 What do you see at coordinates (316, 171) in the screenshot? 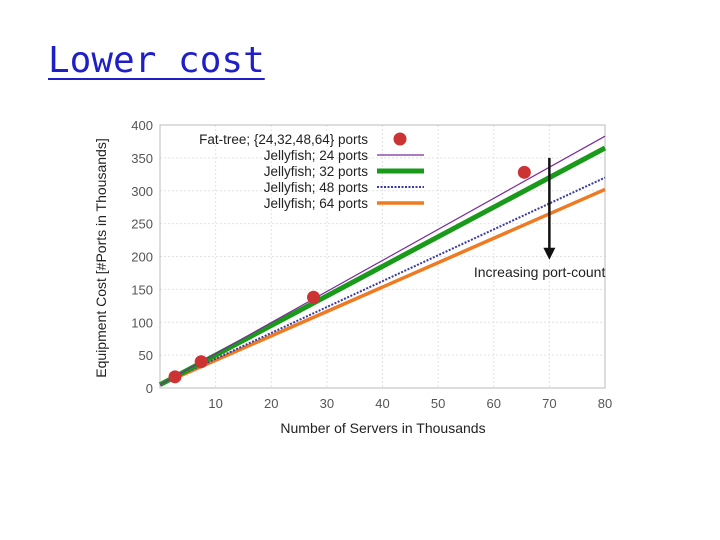
I see `legend-label: Jellyfish; 32 ports` at bounding box center [316, 171].